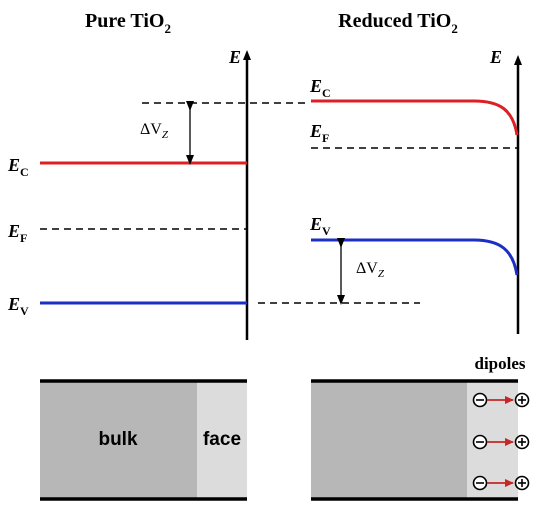 This screenshot has height=508, width=542. Describe the element at coordinates (495, 57) in the screenshot. I see `energy-axis-label-right: E` at that location.